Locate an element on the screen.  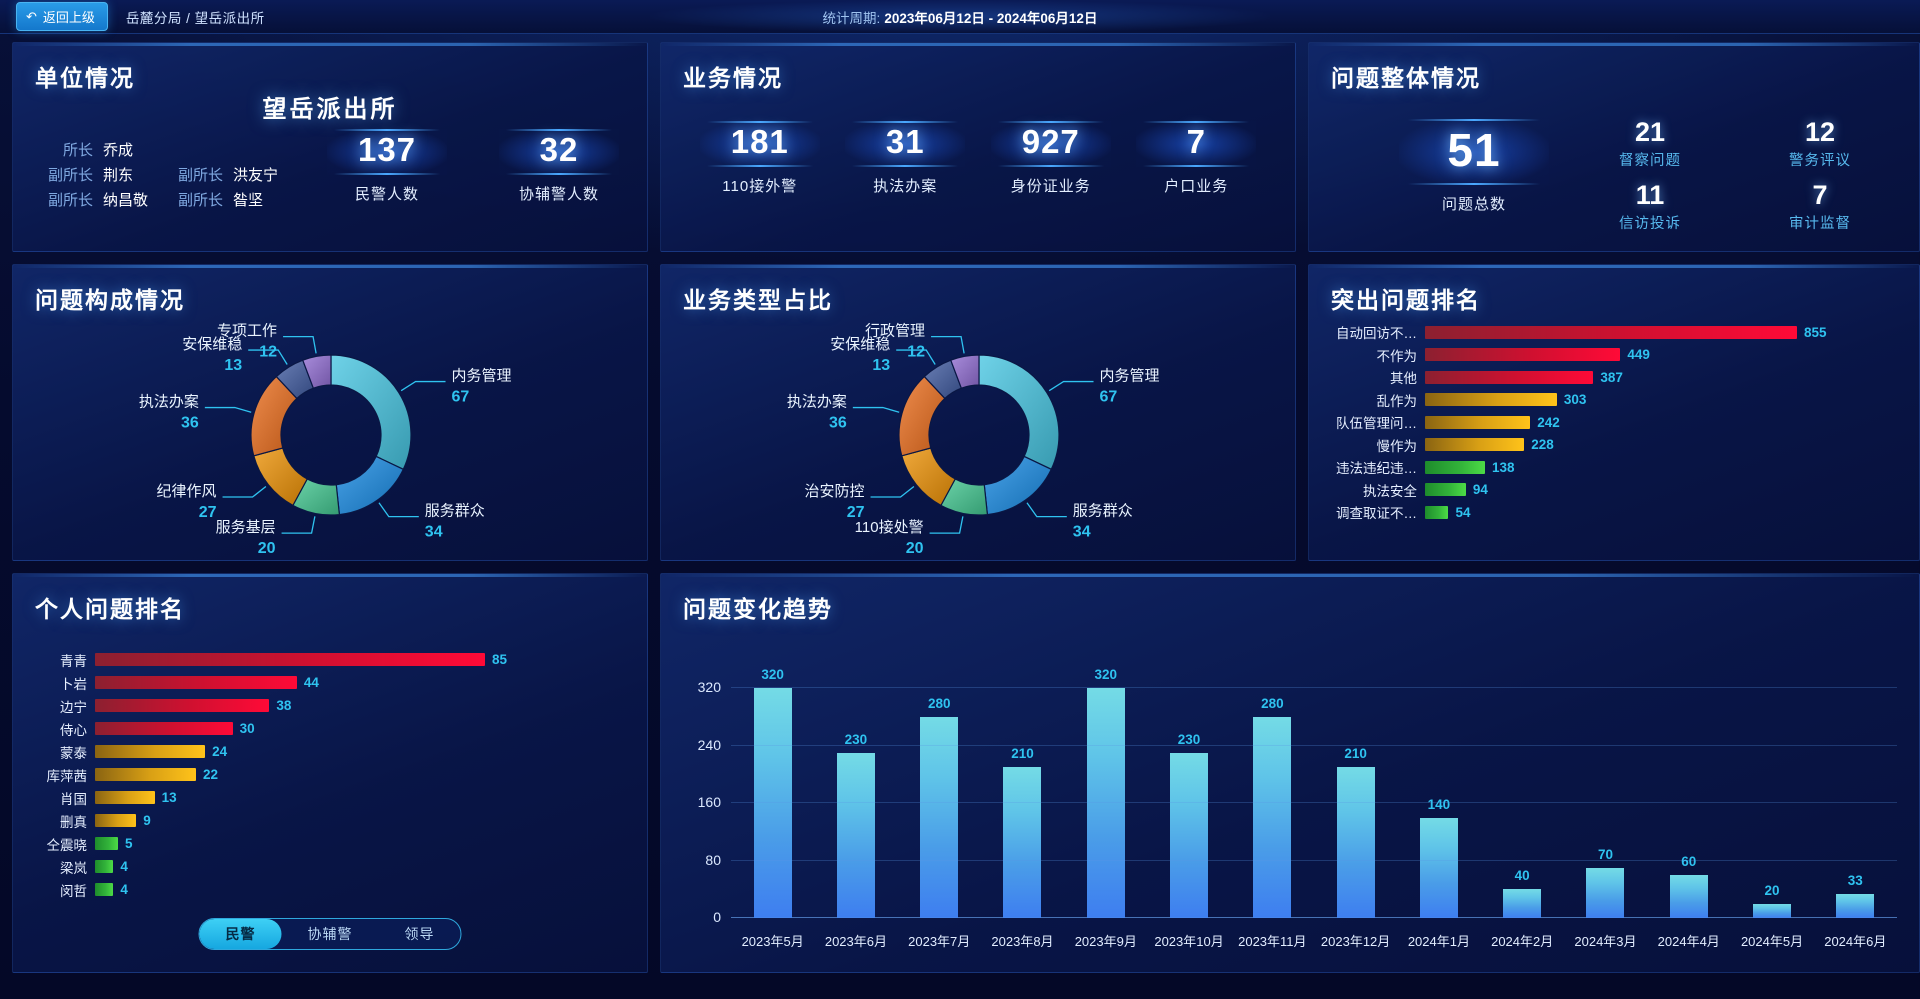
bar-category-label: 删真 is located at coordinates (73, 822).